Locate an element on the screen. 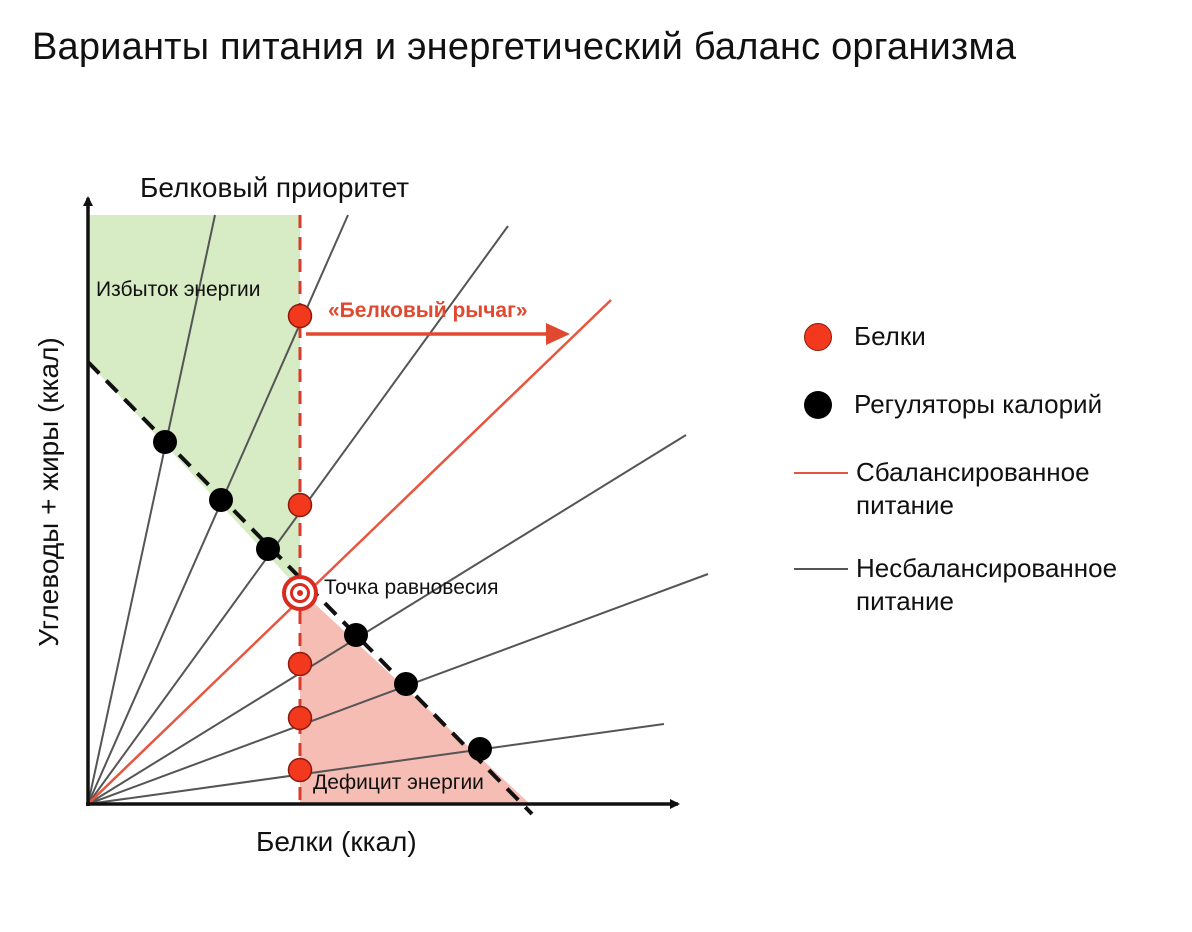 This screenshot has height=932, width=1192. protein-lever-label: «Белковый рычаг» is located at coordinates (428, 310).